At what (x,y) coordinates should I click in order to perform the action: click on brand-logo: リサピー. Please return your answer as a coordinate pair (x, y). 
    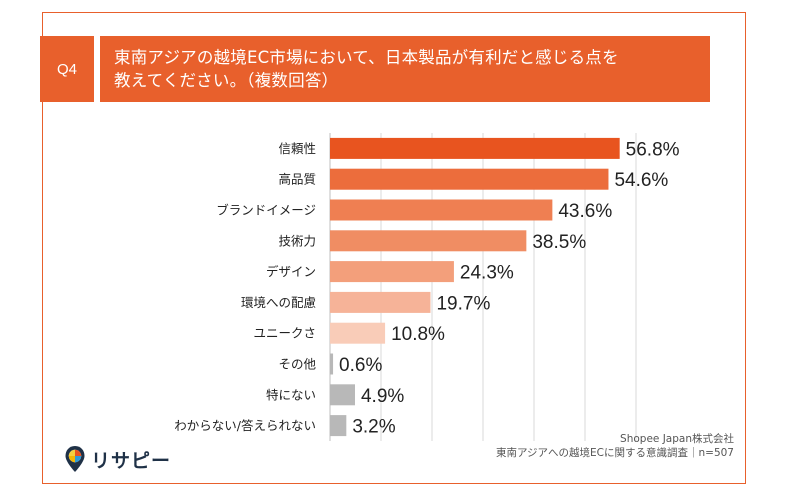
    Looking at the image, I should click on (117, 459).